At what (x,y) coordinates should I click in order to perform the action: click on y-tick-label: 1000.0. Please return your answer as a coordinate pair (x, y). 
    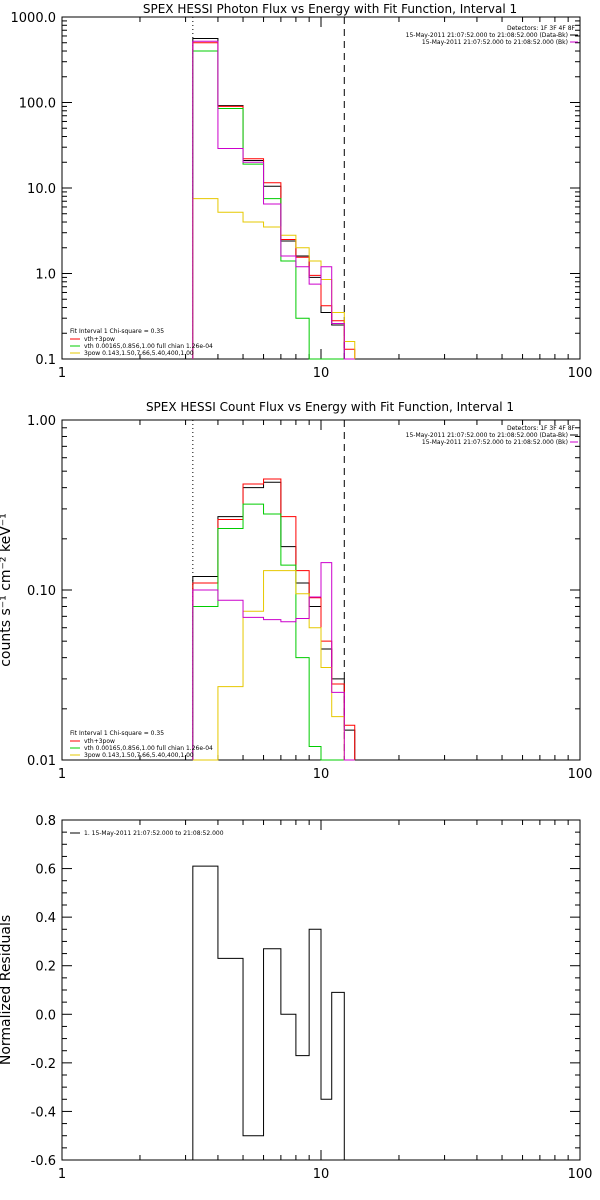
    Looking at the image, I should click on (34, 18).